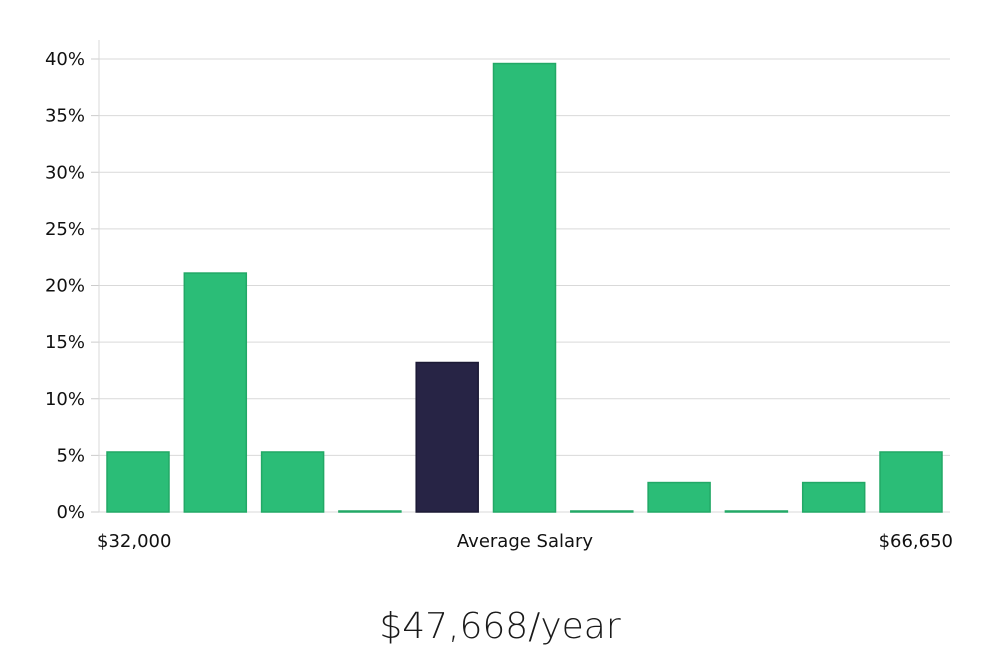  I want to click on y-tick-label: 10%, so click(65, 399).